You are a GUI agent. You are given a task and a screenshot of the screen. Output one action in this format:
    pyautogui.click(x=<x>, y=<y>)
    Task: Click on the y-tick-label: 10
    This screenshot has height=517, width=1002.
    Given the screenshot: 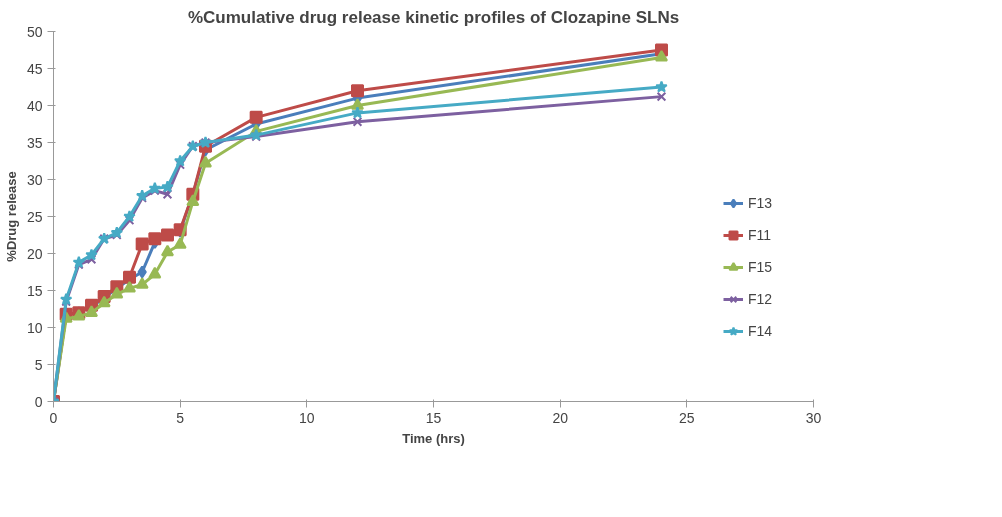 What is the action you would take?
    pyautogui.click(x=34, y=327)
    